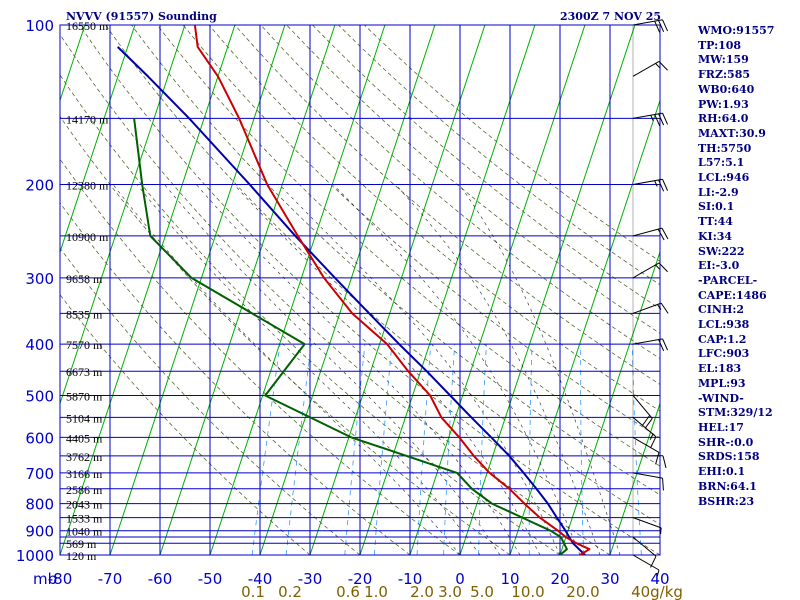 Image resolution: width=800 pixels, height=600 pixels. What do you see at coordinates (724, 325) in the screenshot?
I see `index-parcel-lcl: LCL:938` at bounding box center [724, 325].